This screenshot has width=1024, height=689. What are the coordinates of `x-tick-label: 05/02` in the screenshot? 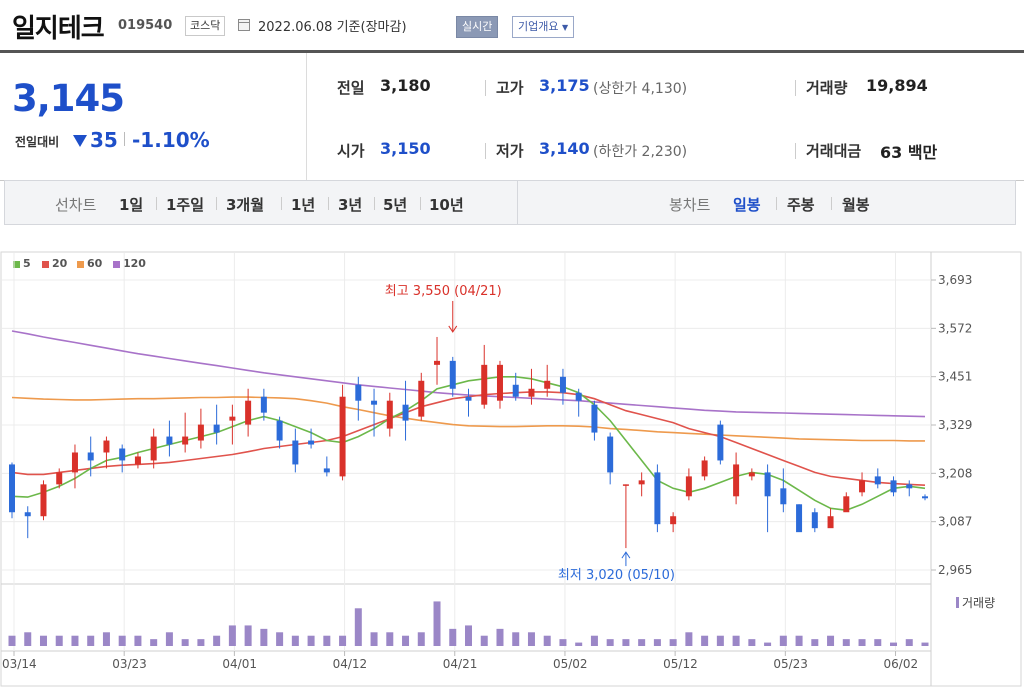 It's located at (570, 664).